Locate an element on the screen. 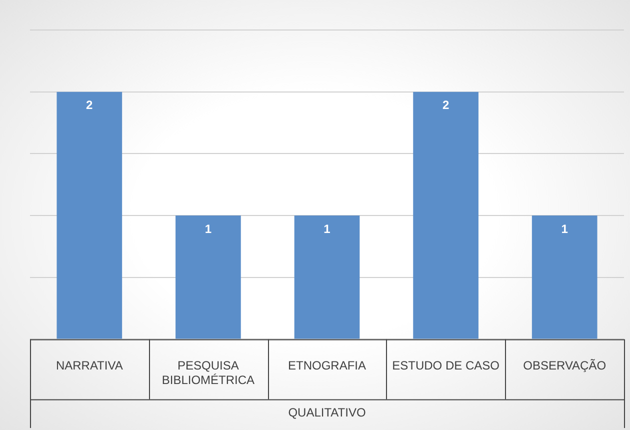 Image resolution: width=630 pixels, height=430 pixels. x-axis-title: QUALITATIVO is located at coordinates (327, 413).